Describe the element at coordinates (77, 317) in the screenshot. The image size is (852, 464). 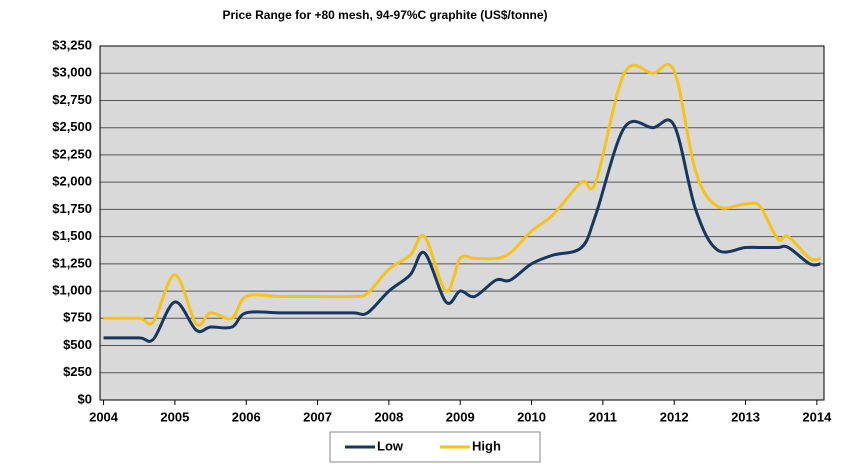
I see `y-tick-label: $750` at that location.